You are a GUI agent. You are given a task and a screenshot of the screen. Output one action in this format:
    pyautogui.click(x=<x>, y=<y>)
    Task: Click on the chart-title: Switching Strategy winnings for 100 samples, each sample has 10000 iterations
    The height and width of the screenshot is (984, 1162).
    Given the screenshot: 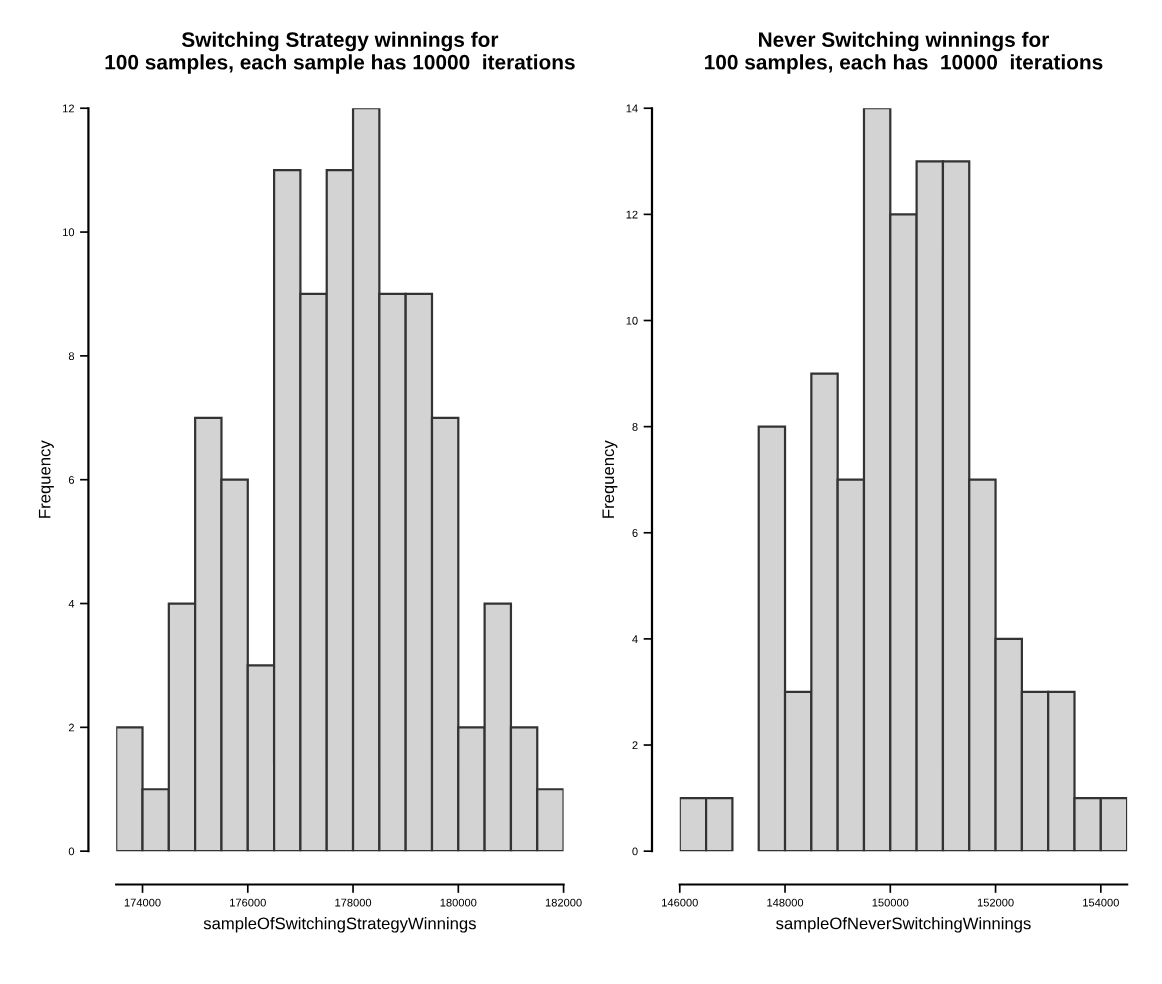 What is the action you would take?
    pyautogui.click(x=340, y=52)
    